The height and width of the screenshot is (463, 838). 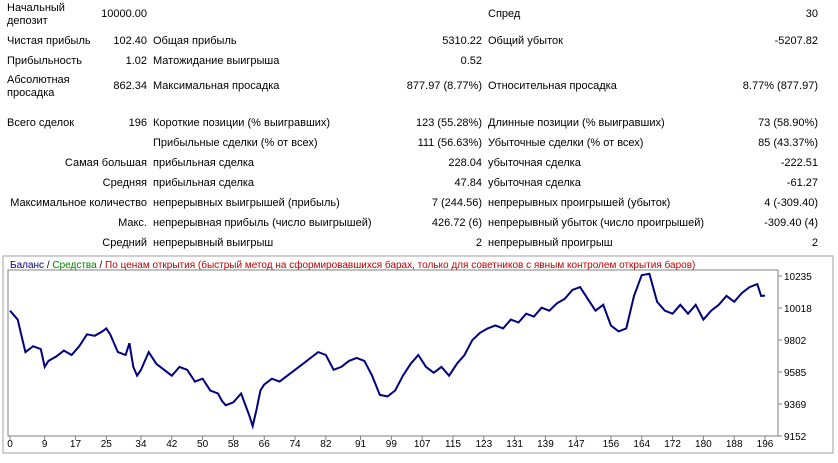 What do you see at coordinates (361, 444) in the screenshot?
I see `x-tick-label: 91` at bounding box center [361, 444].